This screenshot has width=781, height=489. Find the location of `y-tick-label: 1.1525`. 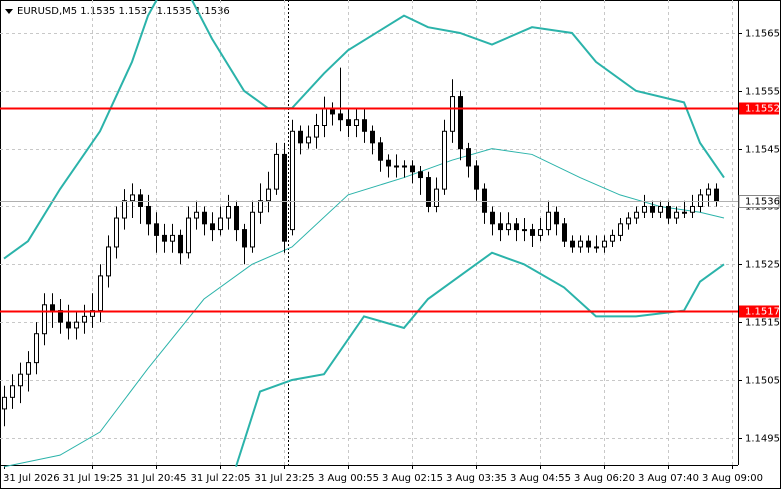

y-tick-label: 1.1525 is located at coordinates (762, 265).